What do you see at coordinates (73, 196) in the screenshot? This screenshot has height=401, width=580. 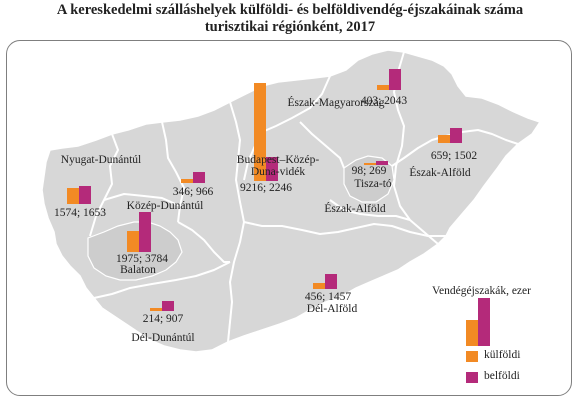 I see `bar-kulfoldi-nyugat-dunantul` at bounding box center [73, 196].